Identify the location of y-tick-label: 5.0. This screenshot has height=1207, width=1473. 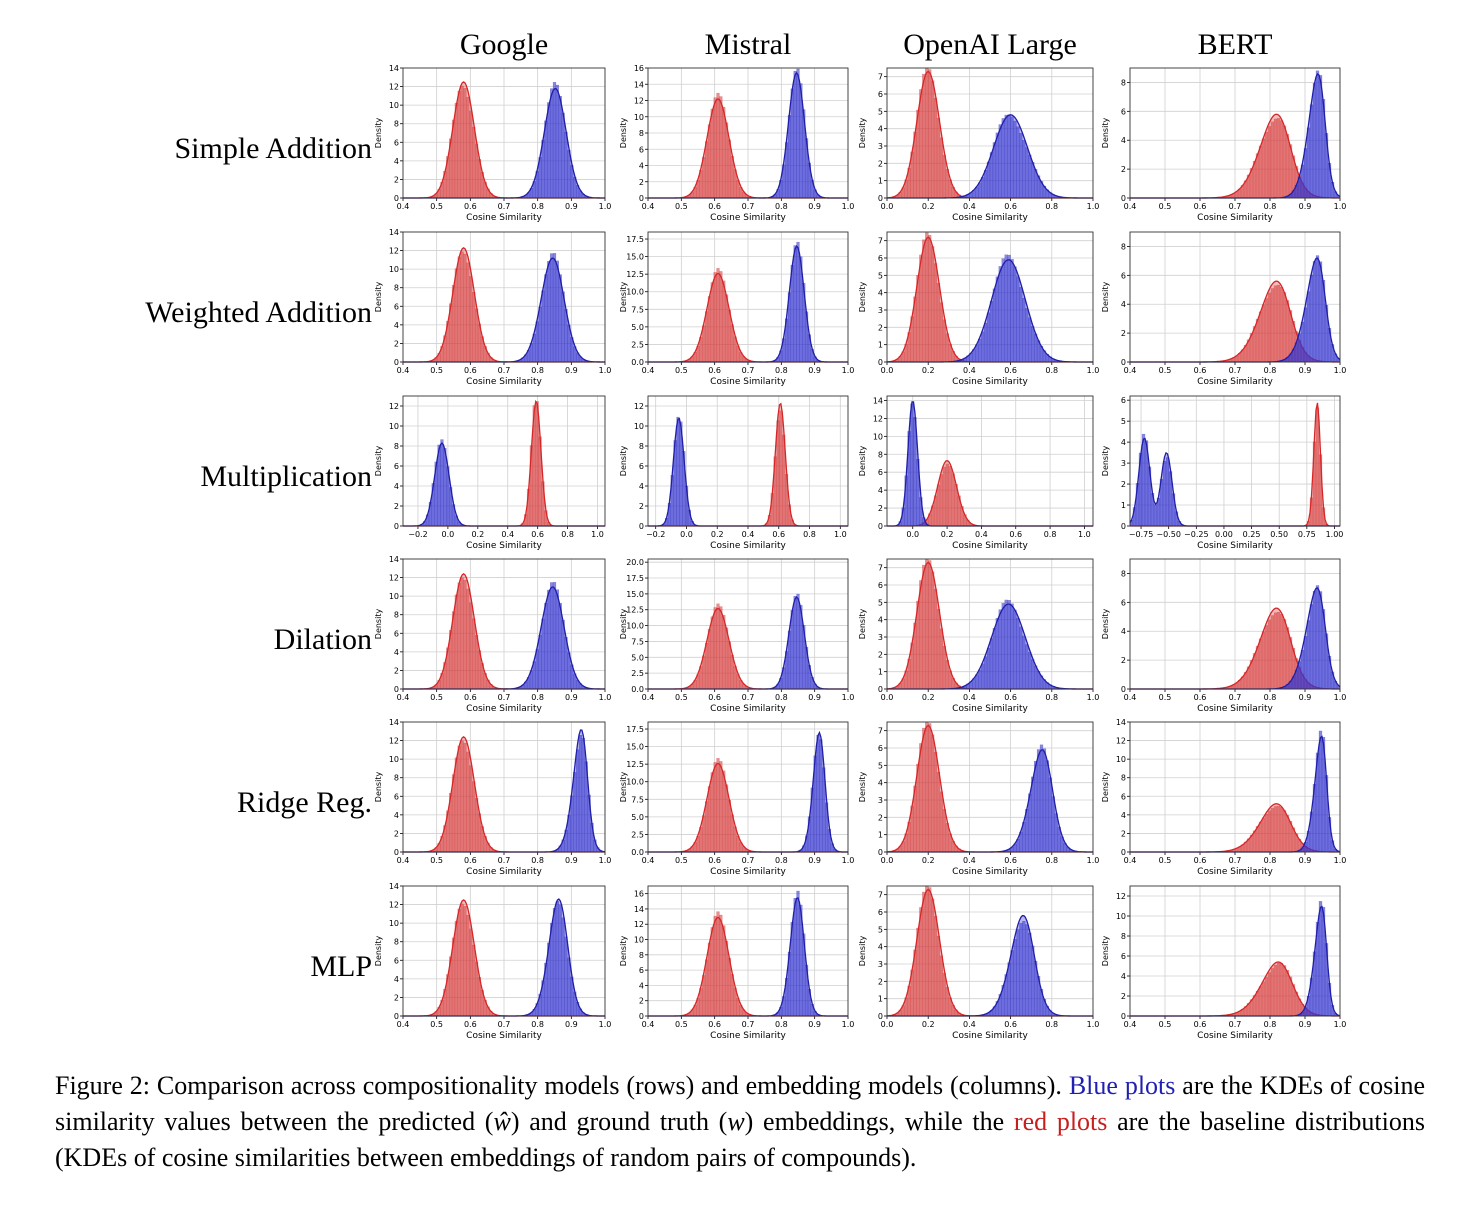
(637, 657).